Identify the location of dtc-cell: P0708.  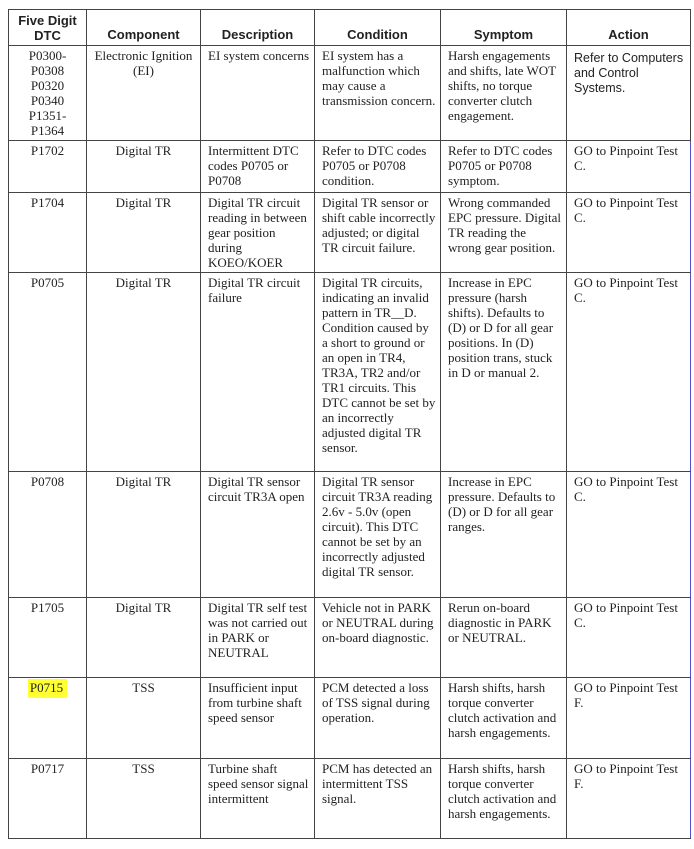
(47, 534).